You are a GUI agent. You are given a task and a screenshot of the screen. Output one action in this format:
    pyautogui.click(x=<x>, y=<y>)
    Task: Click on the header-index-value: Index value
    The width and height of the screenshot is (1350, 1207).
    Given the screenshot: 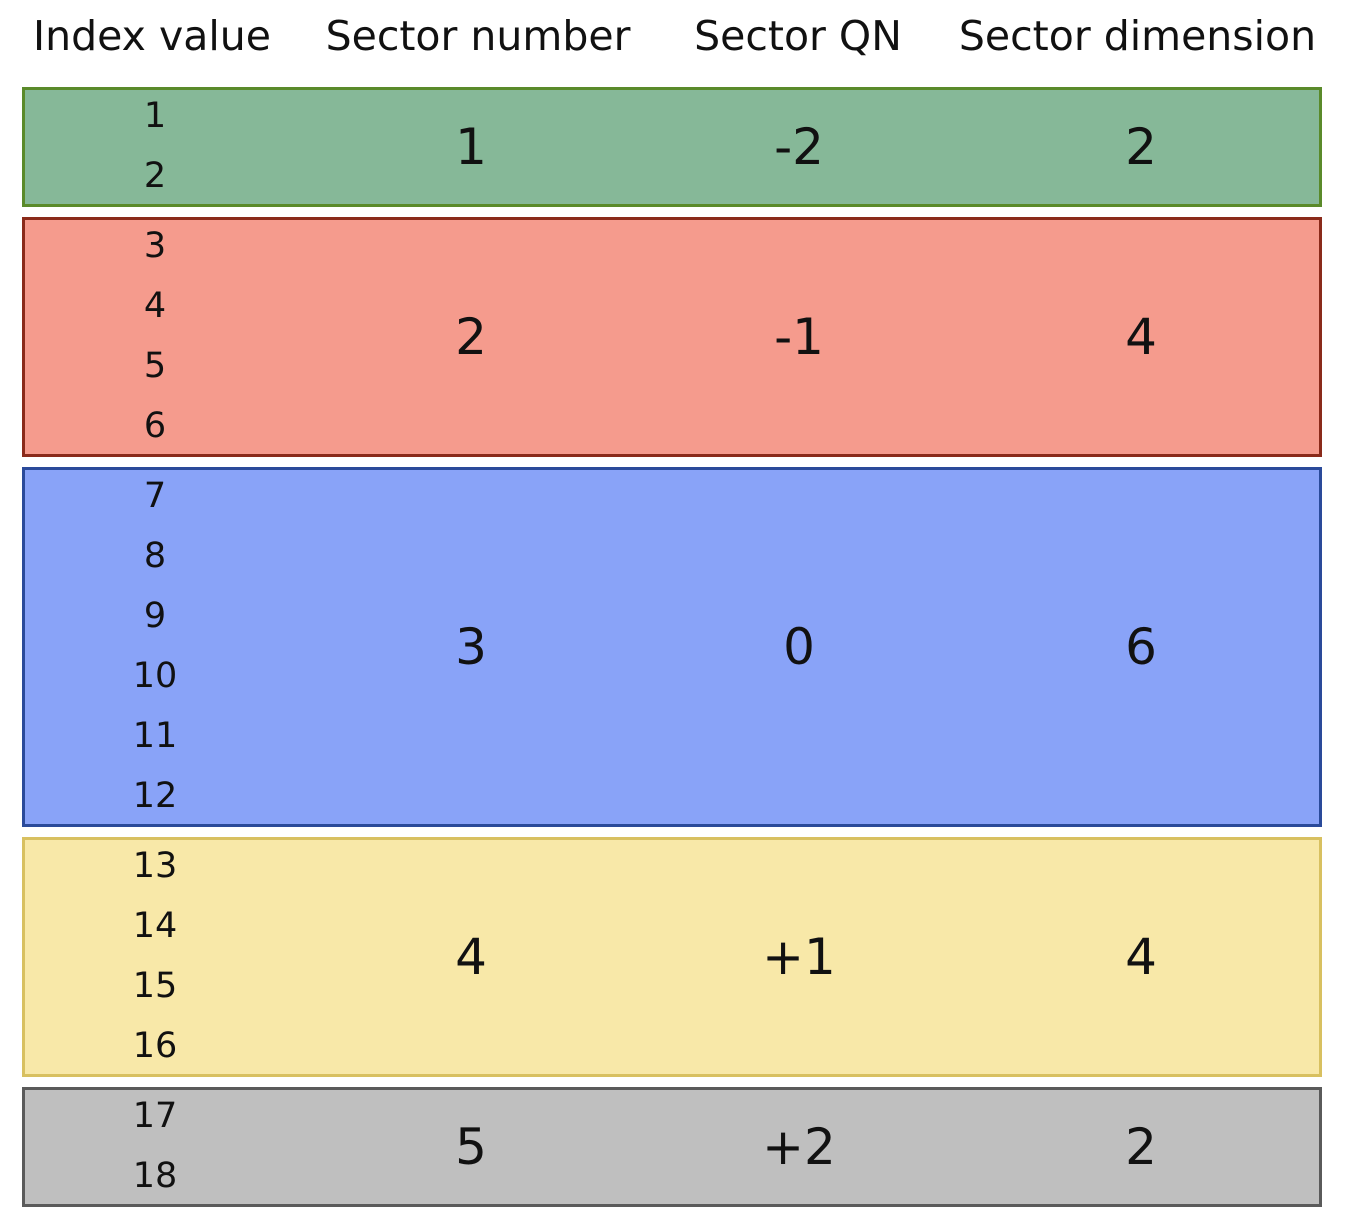 What is the action you would take?
    pyautogui.click(x=152, y=36)
    